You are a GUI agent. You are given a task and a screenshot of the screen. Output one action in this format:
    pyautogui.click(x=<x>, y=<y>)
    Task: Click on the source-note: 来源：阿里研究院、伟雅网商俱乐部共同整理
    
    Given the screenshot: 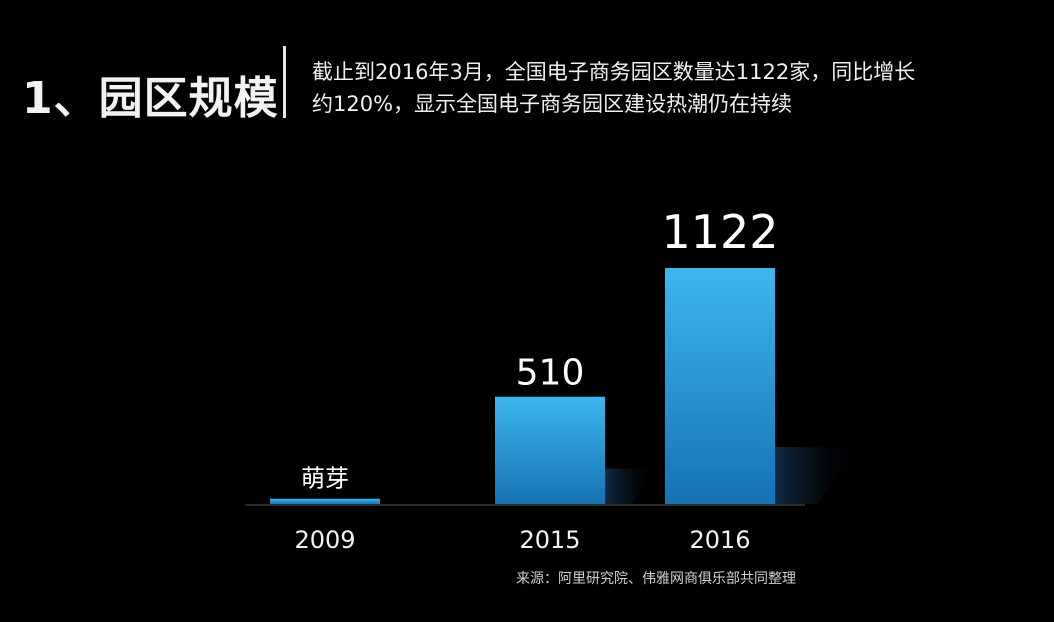 What is the action you would take?
    pyautogui.click(x=656, y=579)
    